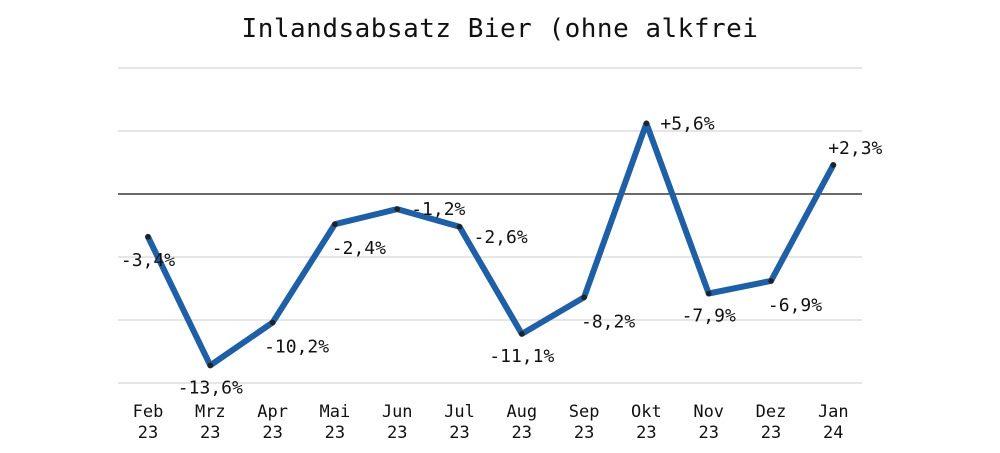  What do you see at coordinates (771, 422) in the screenshot?
I see `x-tick-label: Dez 23` at bounding box center [771, 422].